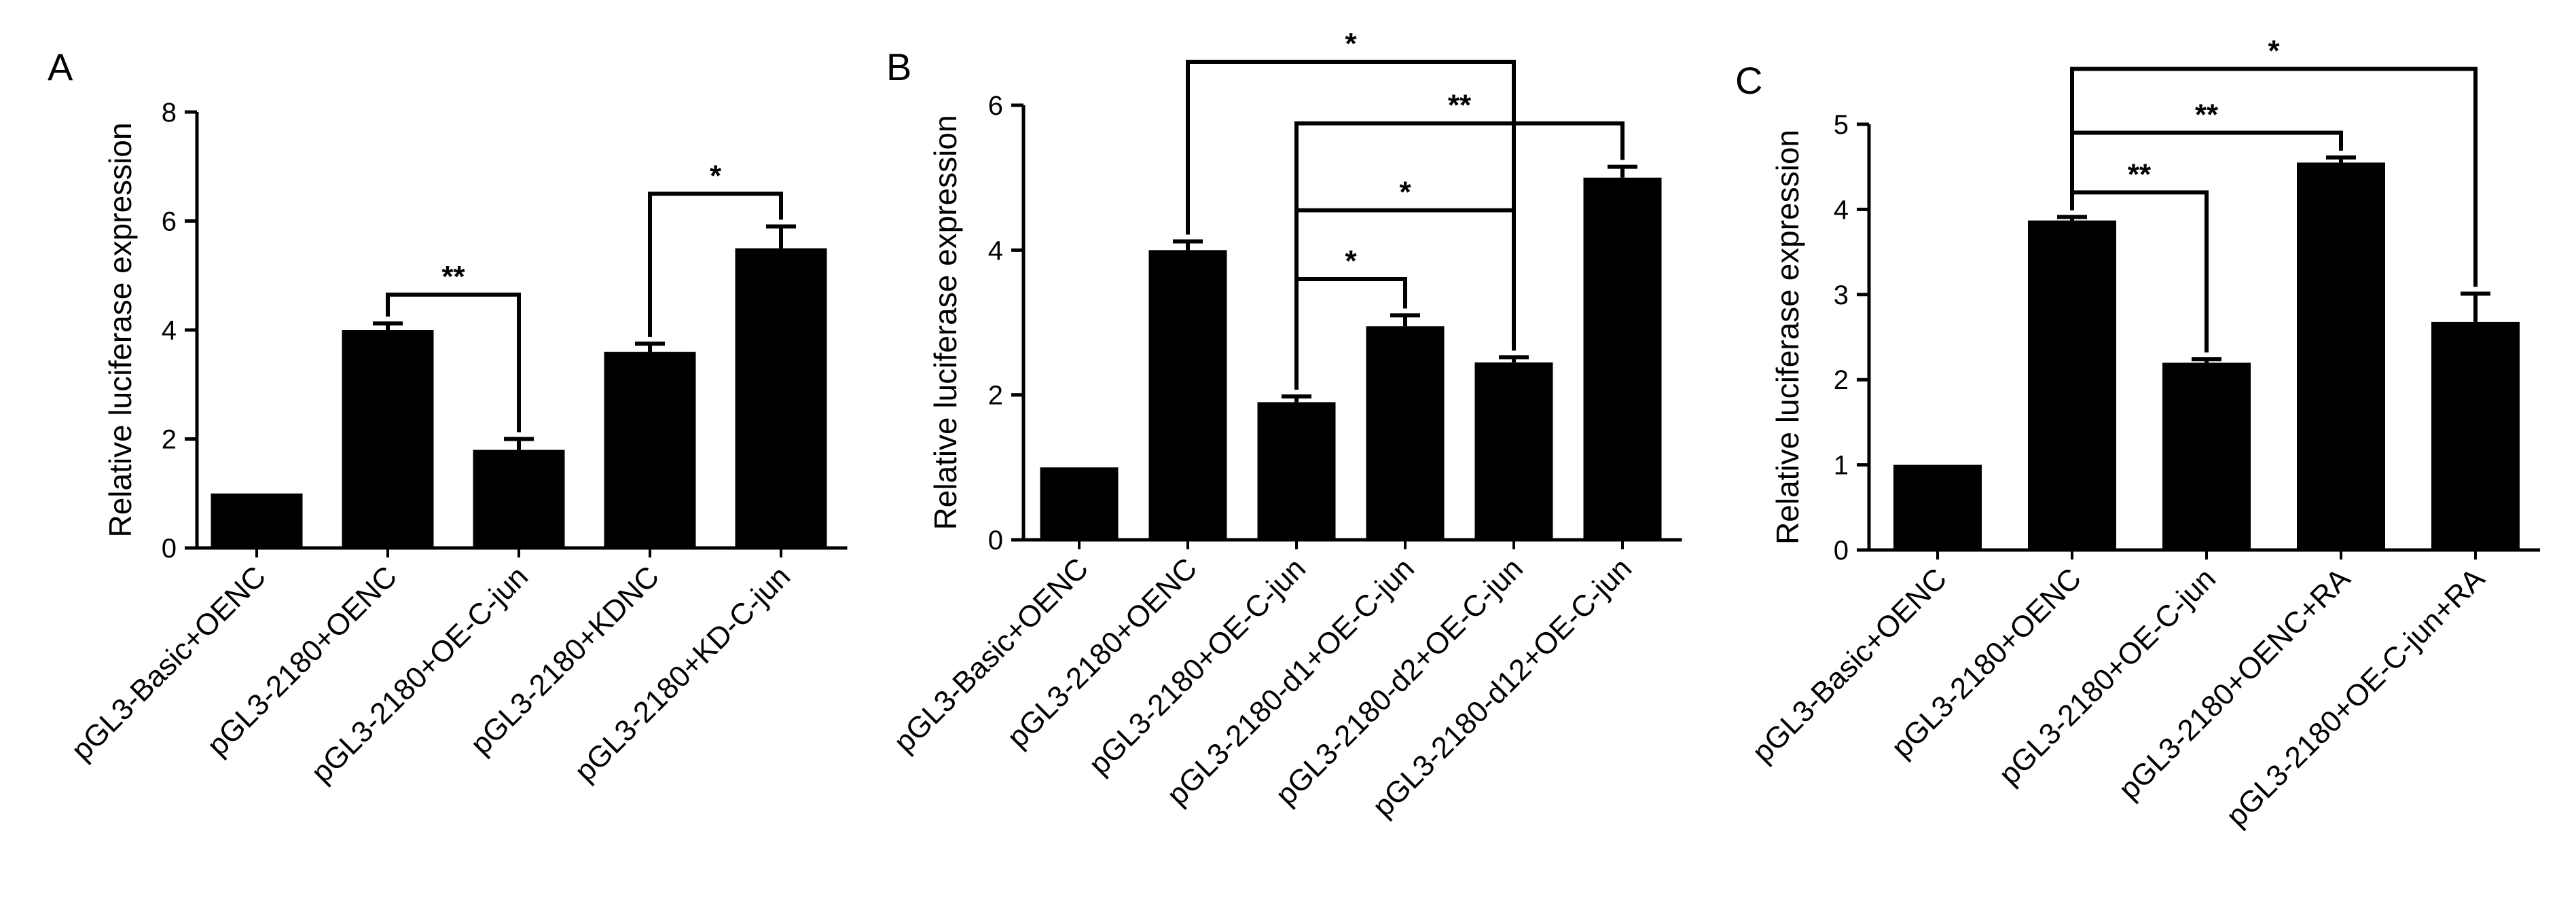 This screenshot has width=2576, height=899. What do you see at coordinates (169, 113) in the screenshot?
I see `y-tick-label: 8` at bounding box center [169, 113].